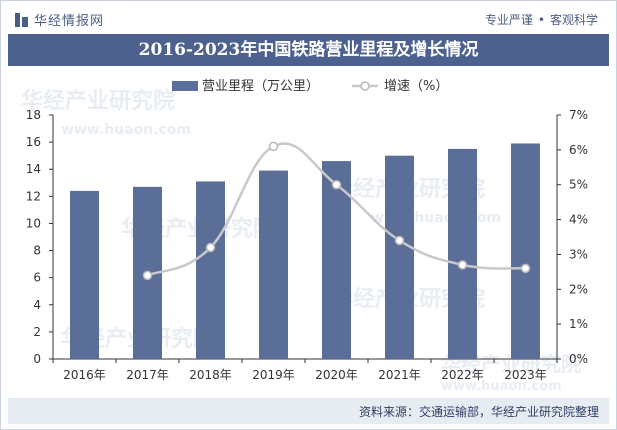 The width and height of the screenshot is (617, 430). Describe the element at coordinates (37, 251) in the screenshot. I see `y-left-tick-label: 8` at that location.